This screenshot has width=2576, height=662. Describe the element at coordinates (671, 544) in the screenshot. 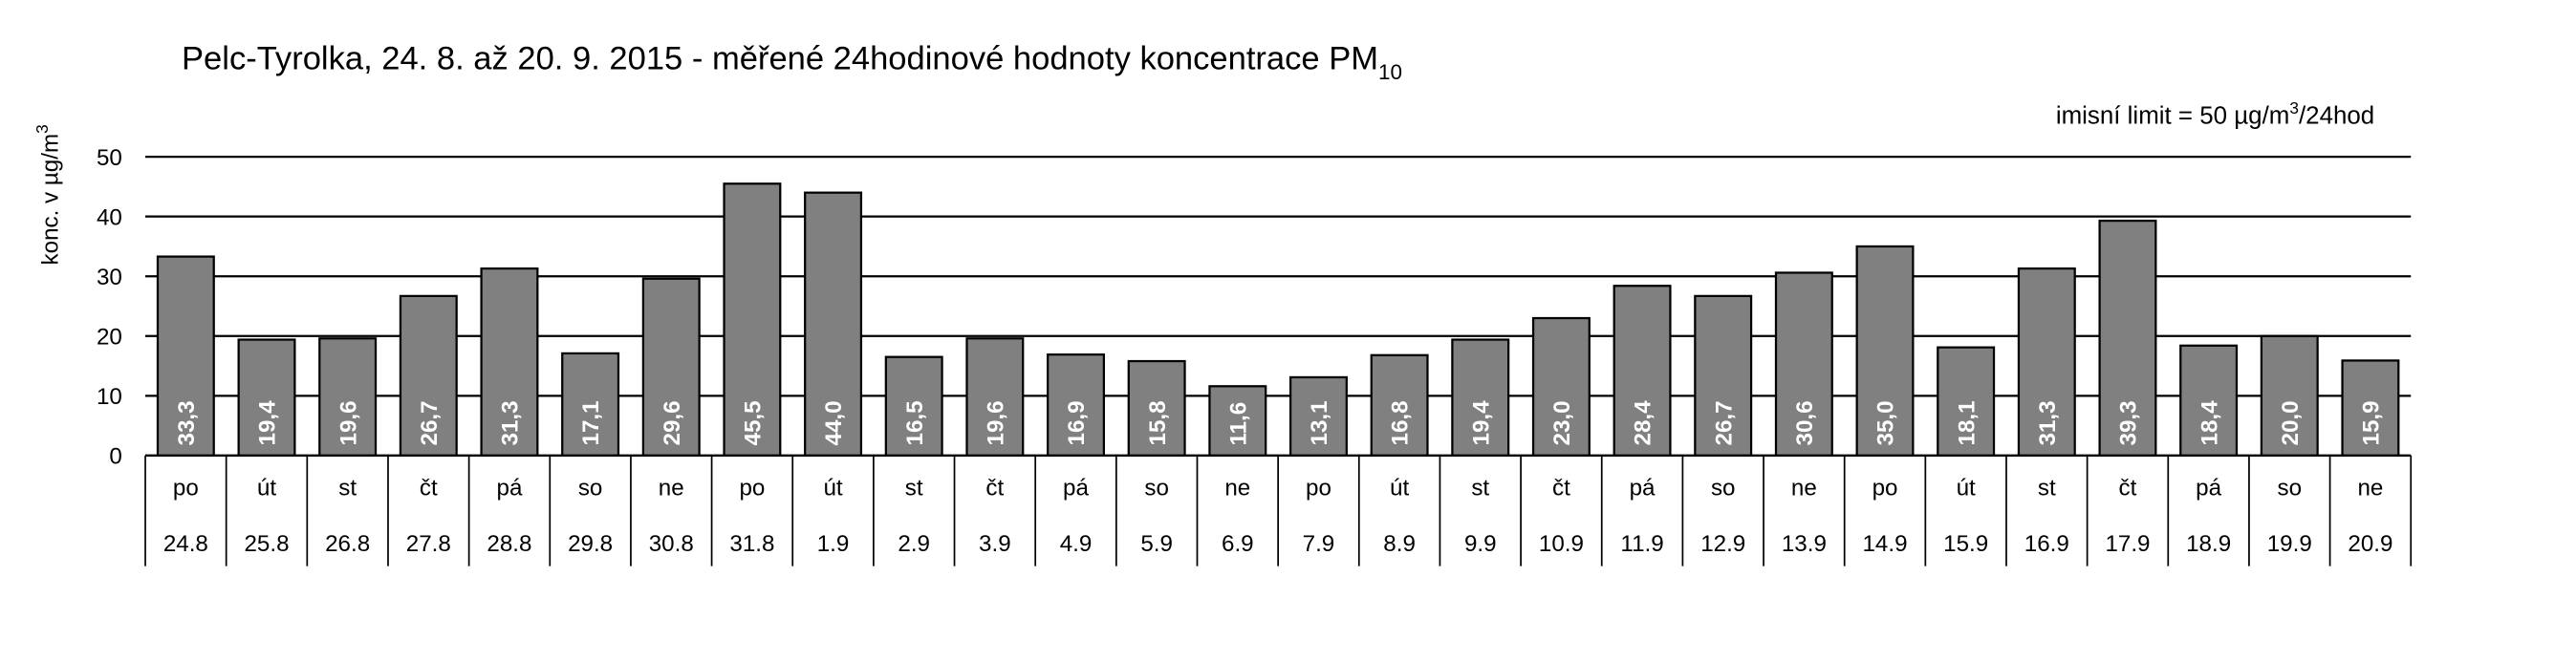

I see `x-date-label: 30.8` at that location.